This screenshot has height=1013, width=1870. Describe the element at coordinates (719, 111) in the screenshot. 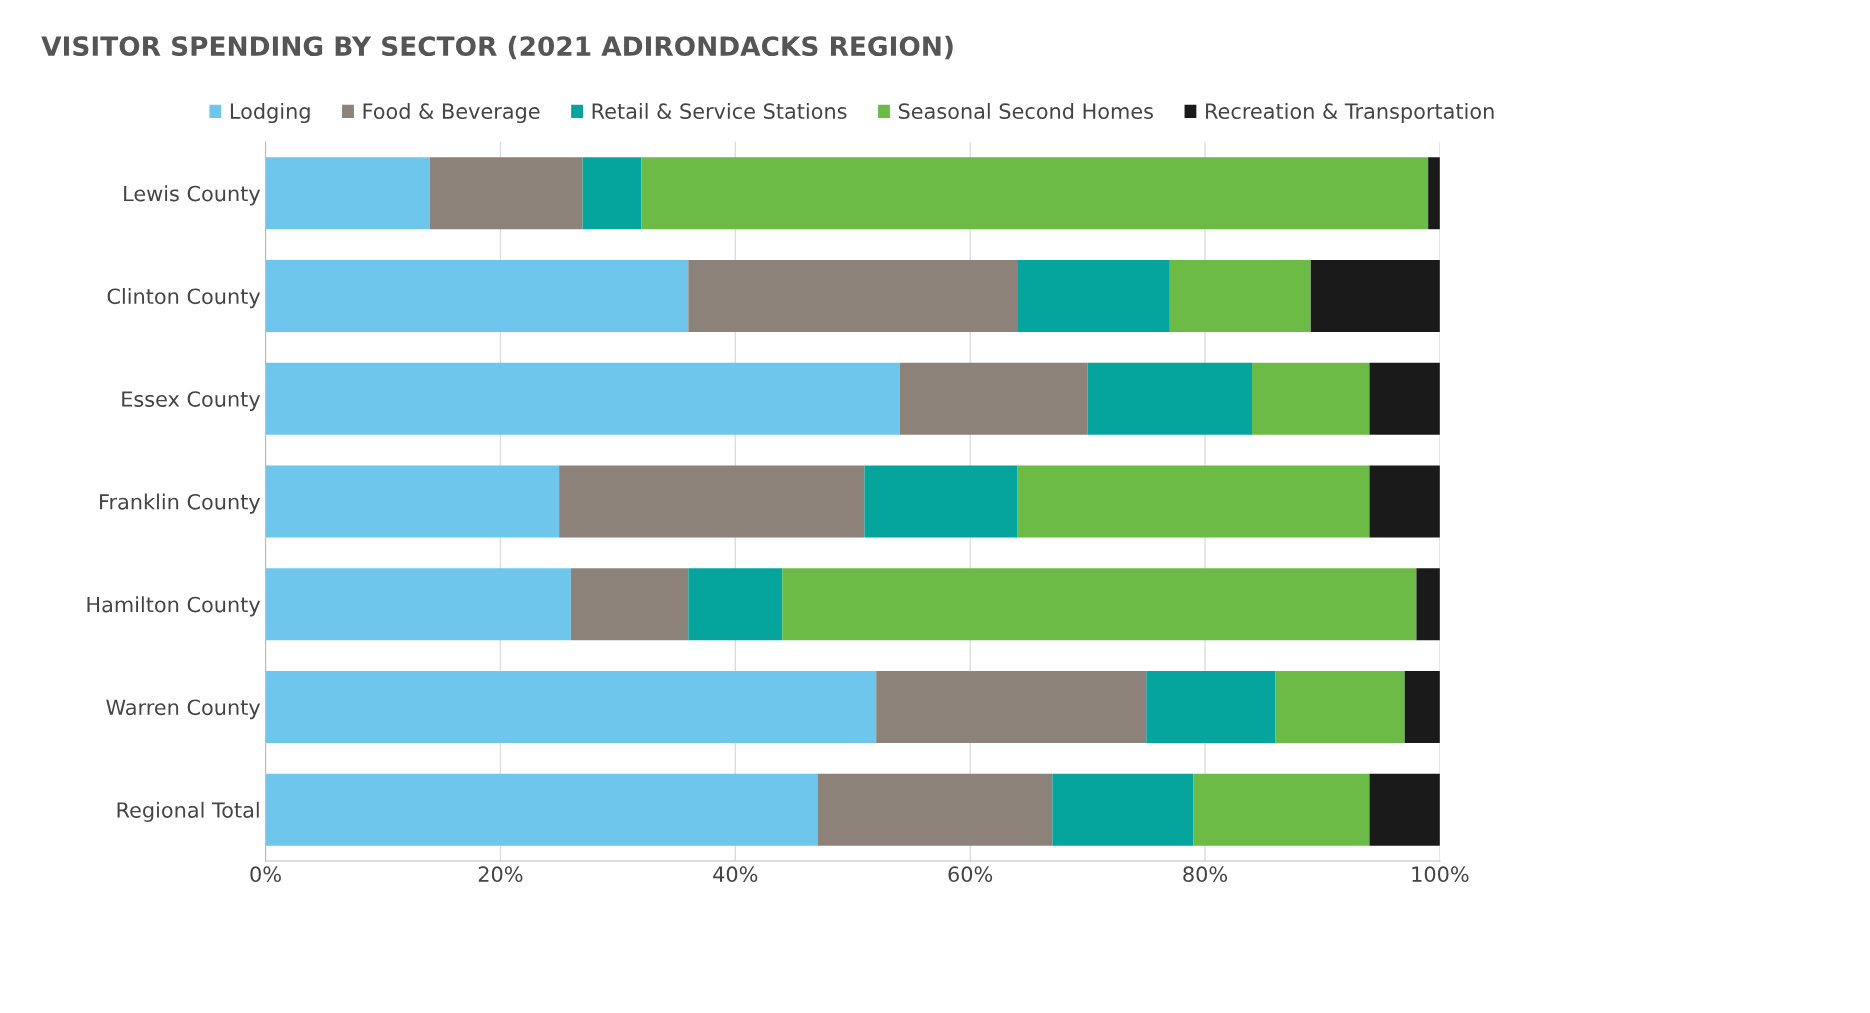

I see `legend-label: Retail & Service Stations` at that location.